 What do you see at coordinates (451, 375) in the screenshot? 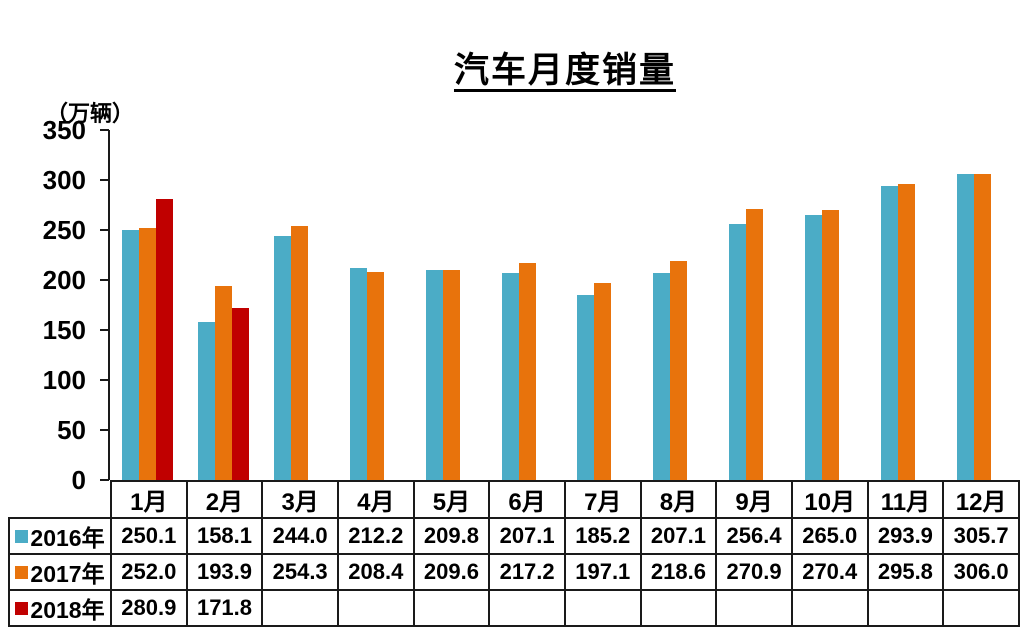
I see `bar-2017年-5月` at bounding box center [451, 375].